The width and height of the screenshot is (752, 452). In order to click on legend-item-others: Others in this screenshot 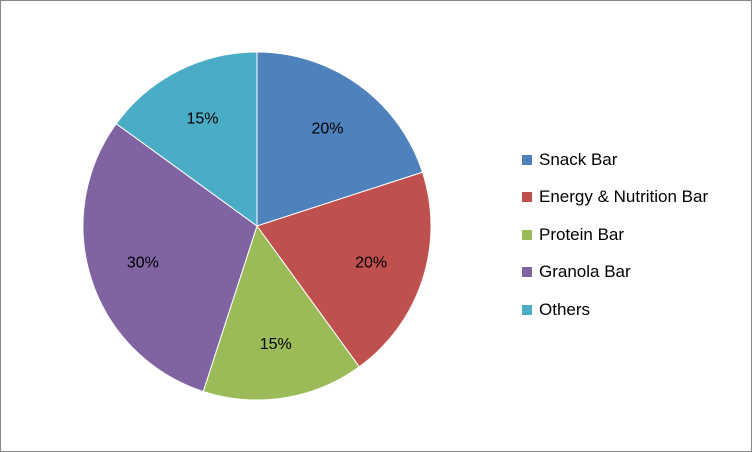, I will do `click(634, 310)`.